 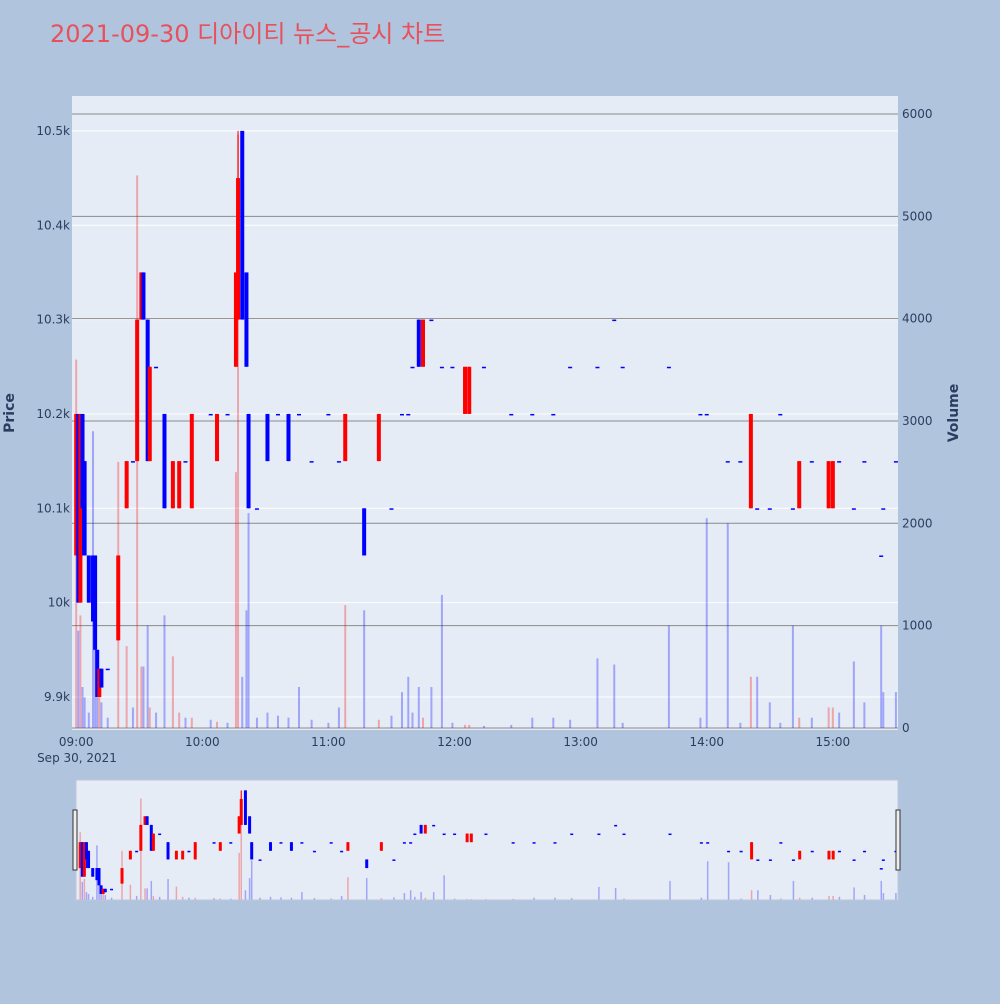 What do you see at coordinates (906, 728) in the screenshot?
I see `y2-tick-label: 0` at bounding box center [906, 728].